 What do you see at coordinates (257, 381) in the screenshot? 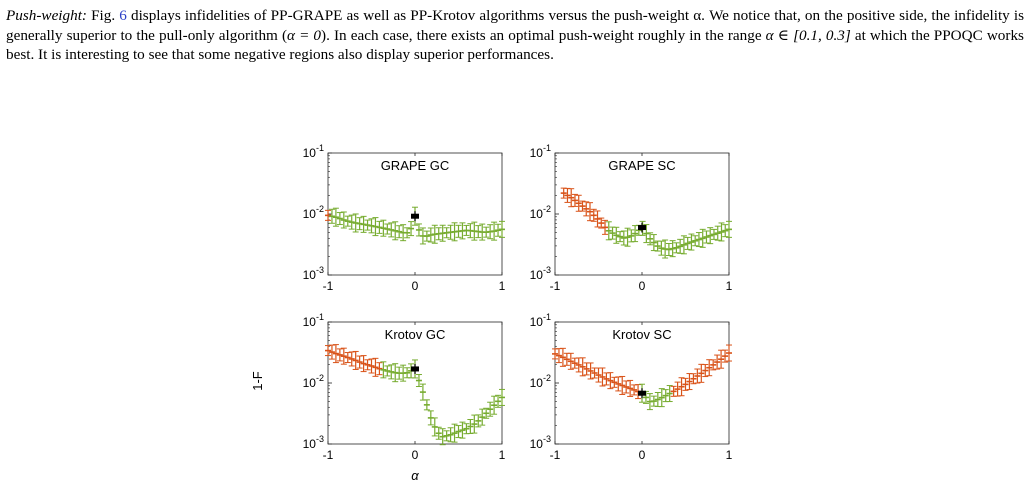
I see `figure-ylabel: 1-F` at bounding box center [257, 381].